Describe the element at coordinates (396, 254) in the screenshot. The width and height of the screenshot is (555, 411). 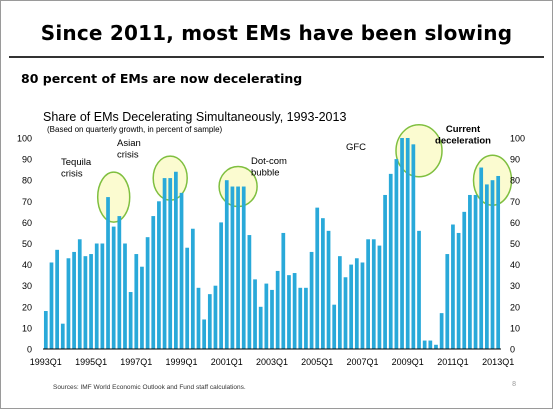
I see `bar-2008Q3` at that location.